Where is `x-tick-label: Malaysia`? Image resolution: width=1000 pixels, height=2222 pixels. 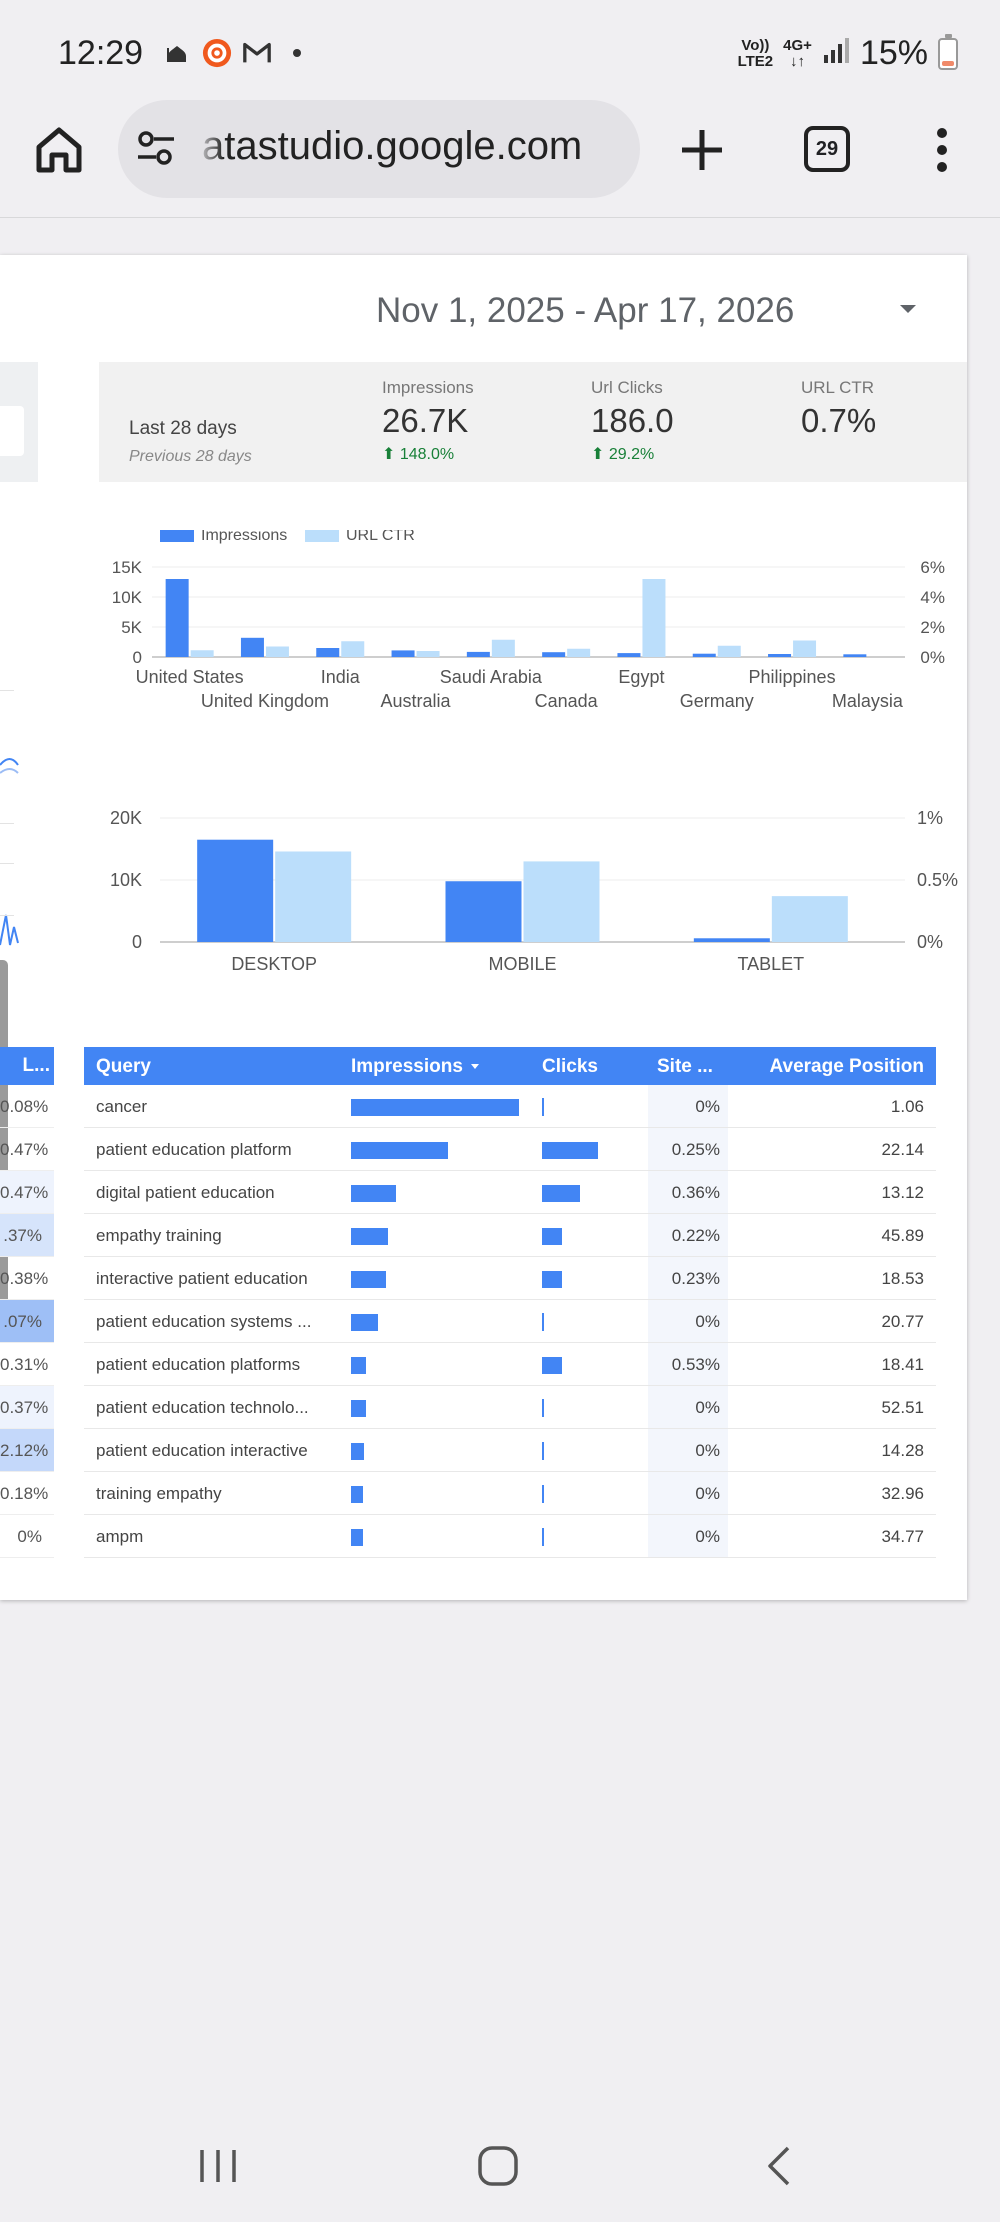 x-tick-label: Malaysia is located at coordinates (868, 701).